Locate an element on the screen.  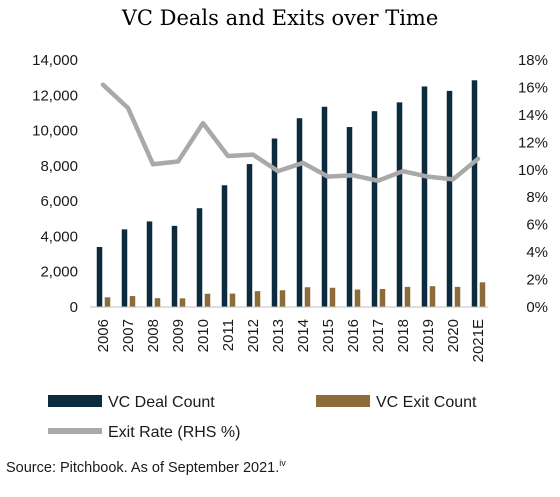
right-axis: 0% 2% 4% 6% 8% 10% 12% 14% 16% 18% is located at coordinates (533, 184).